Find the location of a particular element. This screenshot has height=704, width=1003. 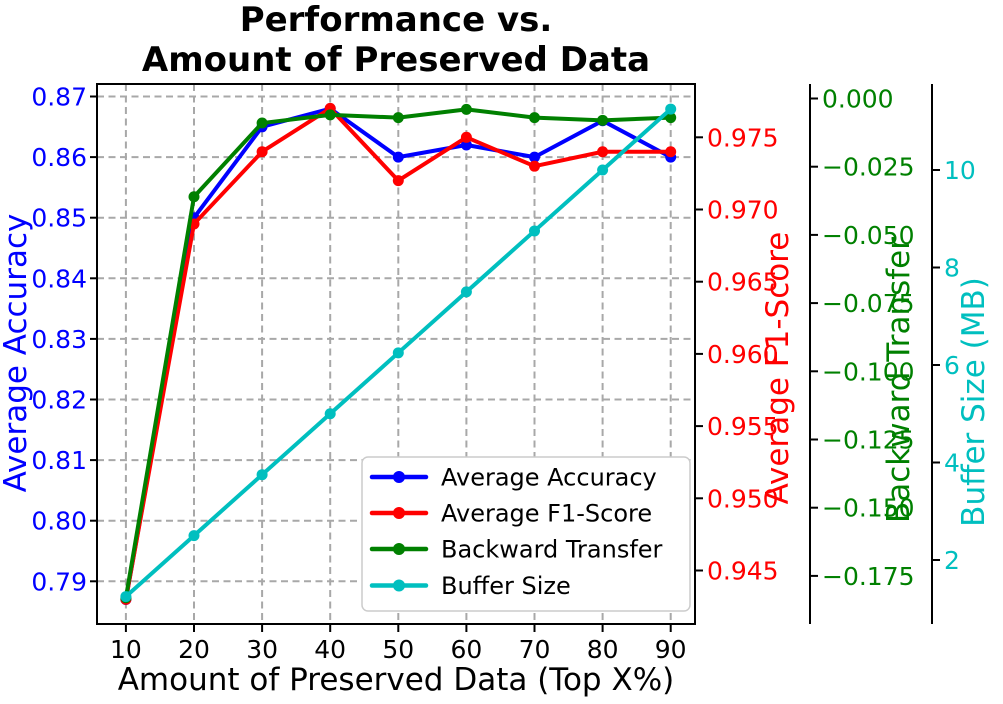

accuracy-tick-label: 0.83 is located at coordinates (59, 339).